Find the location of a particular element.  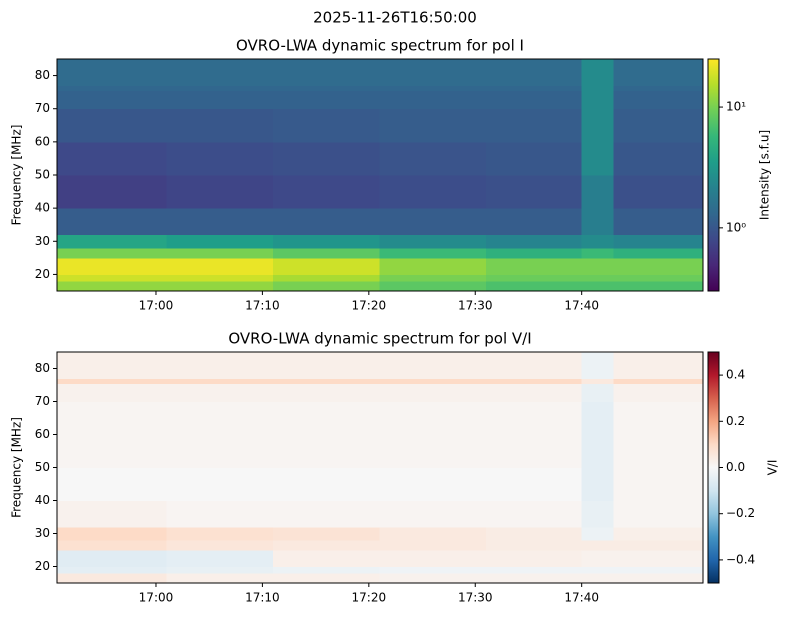

colorbar-tick-label: −0.4 is located at coordinates (740, 559).